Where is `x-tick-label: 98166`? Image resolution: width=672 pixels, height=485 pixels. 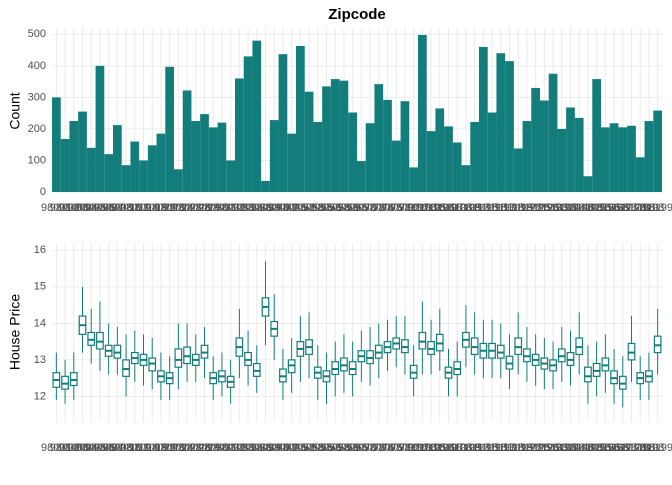
x-tick-label: 98166 is located at coordinates (605, 448).